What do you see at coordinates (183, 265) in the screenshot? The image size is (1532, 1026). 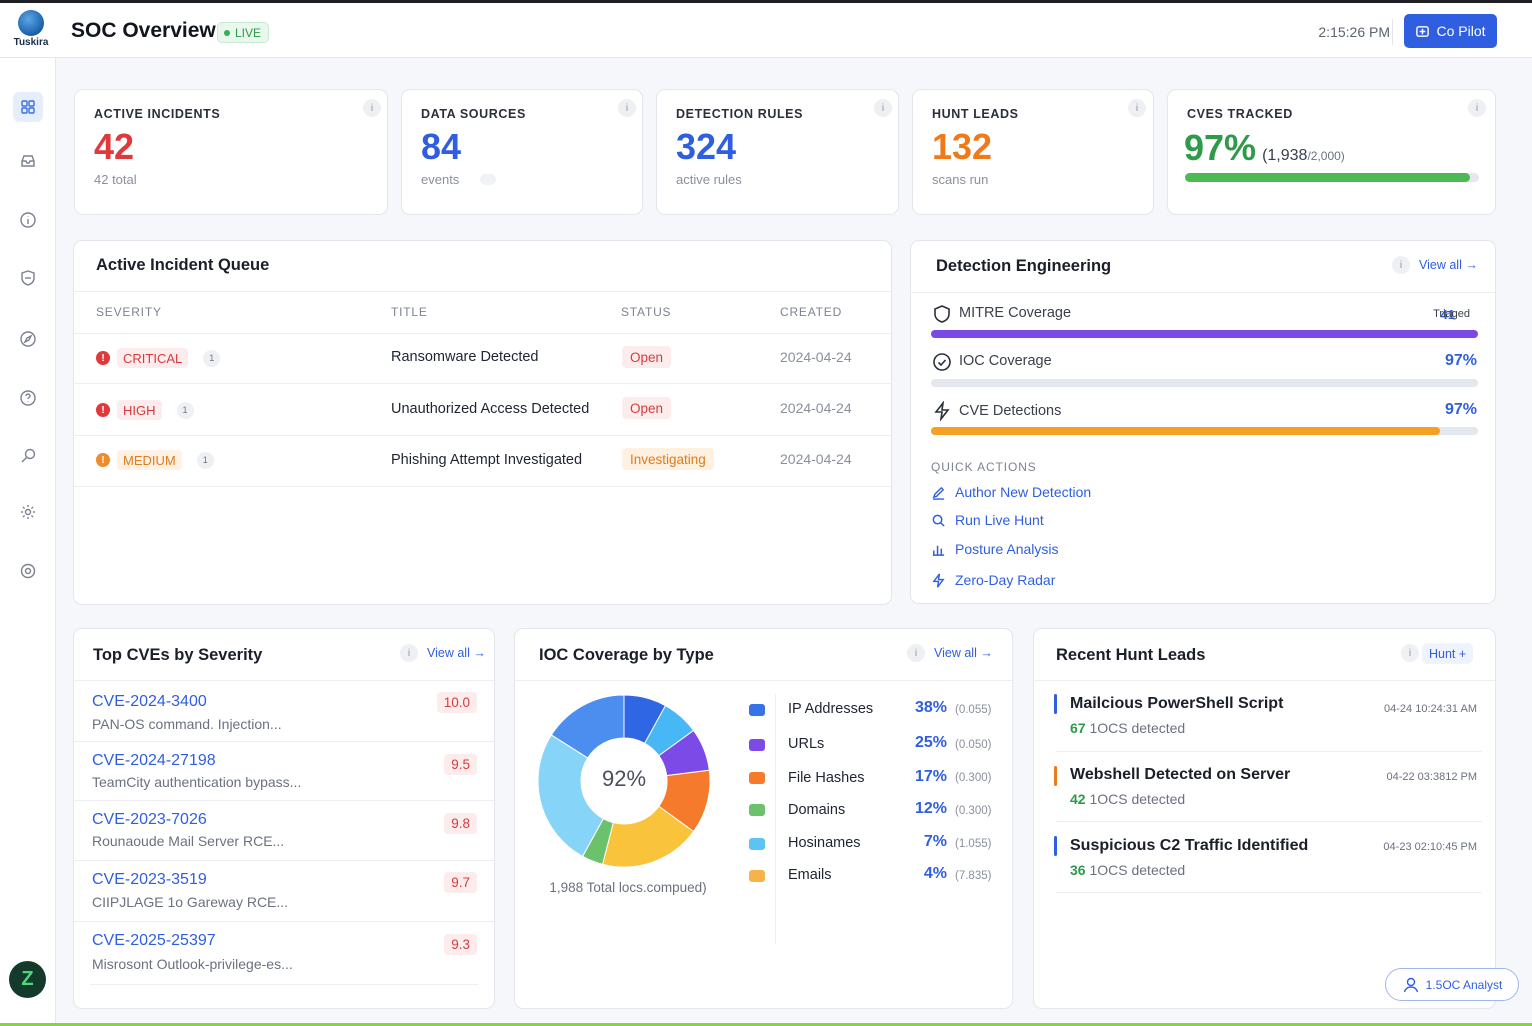 I see `panel-title: Active Incident Queue` at bounding box center [183, 265].